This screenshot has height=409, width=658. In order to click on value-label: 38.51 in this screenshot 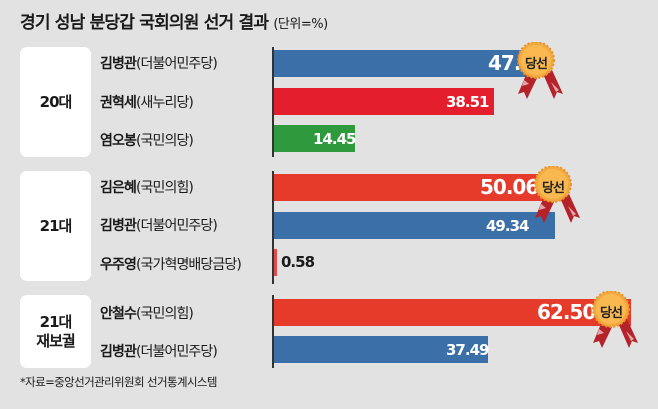, I will do `click(467, 102)`.